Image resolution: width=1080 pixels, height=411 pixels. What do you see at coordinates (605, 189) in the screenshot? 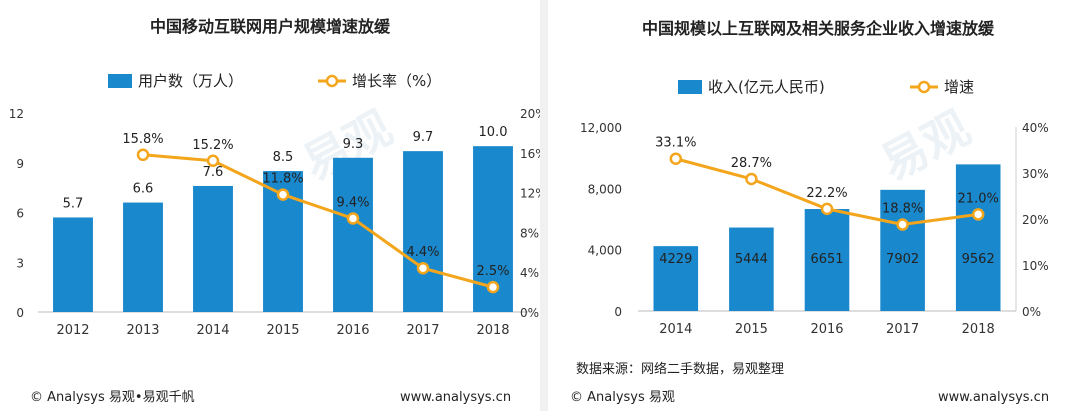
I see `y-left-tick-label: 8,000` at bounding box center [605, 189].